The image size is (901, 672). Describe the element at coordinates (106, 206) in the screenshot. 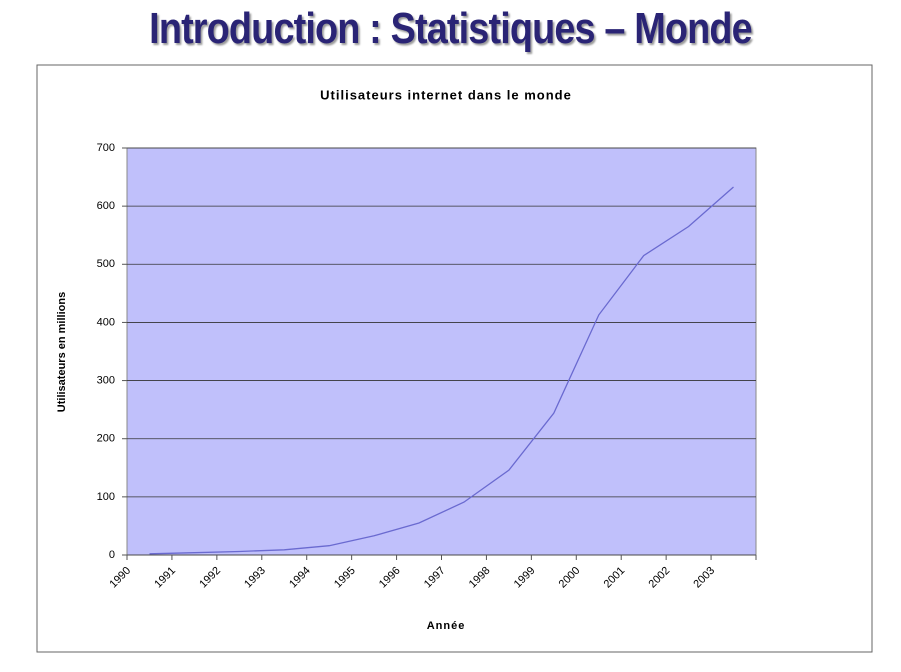

I see `y-tick-label: 600` at that location.